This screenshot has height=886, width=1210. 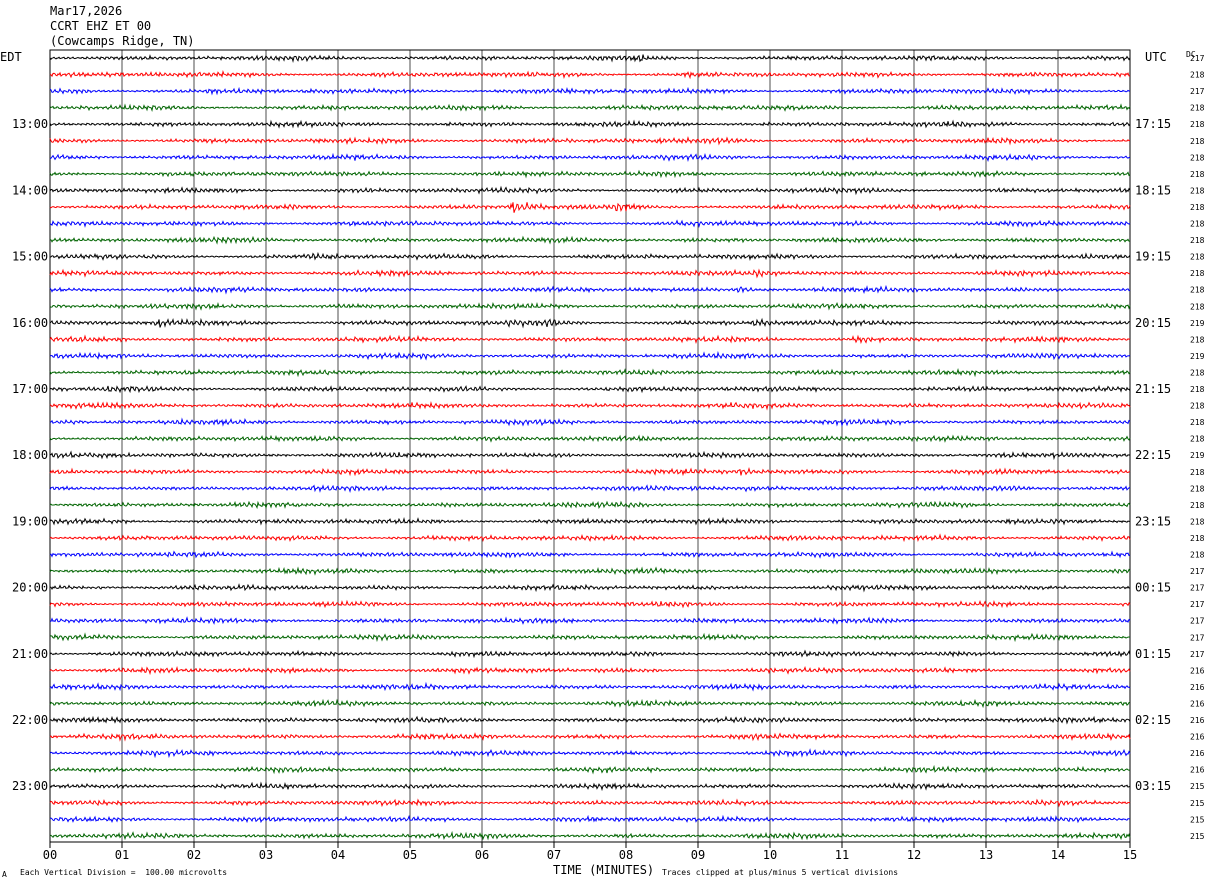 What do you see at coordinates (86, 11) in the screenshot?
I see `plot-date: Mar17,2026` at bounding box center [86, 11].